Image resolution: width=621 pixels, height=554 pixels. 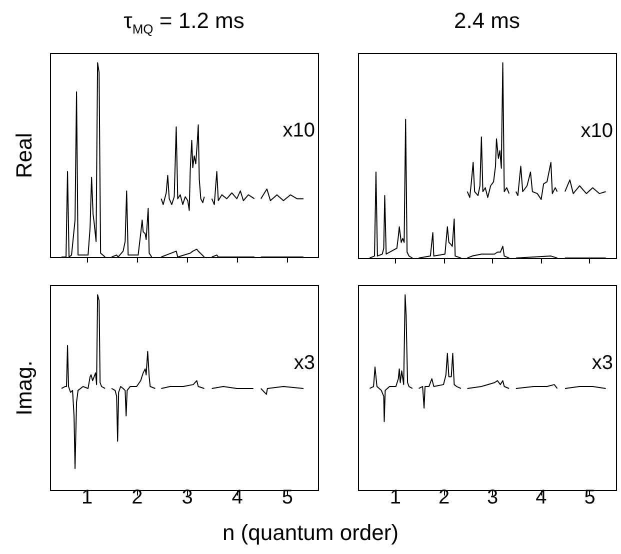 I want to click on y-axis-title: Imag., so click(x=24, y=388).